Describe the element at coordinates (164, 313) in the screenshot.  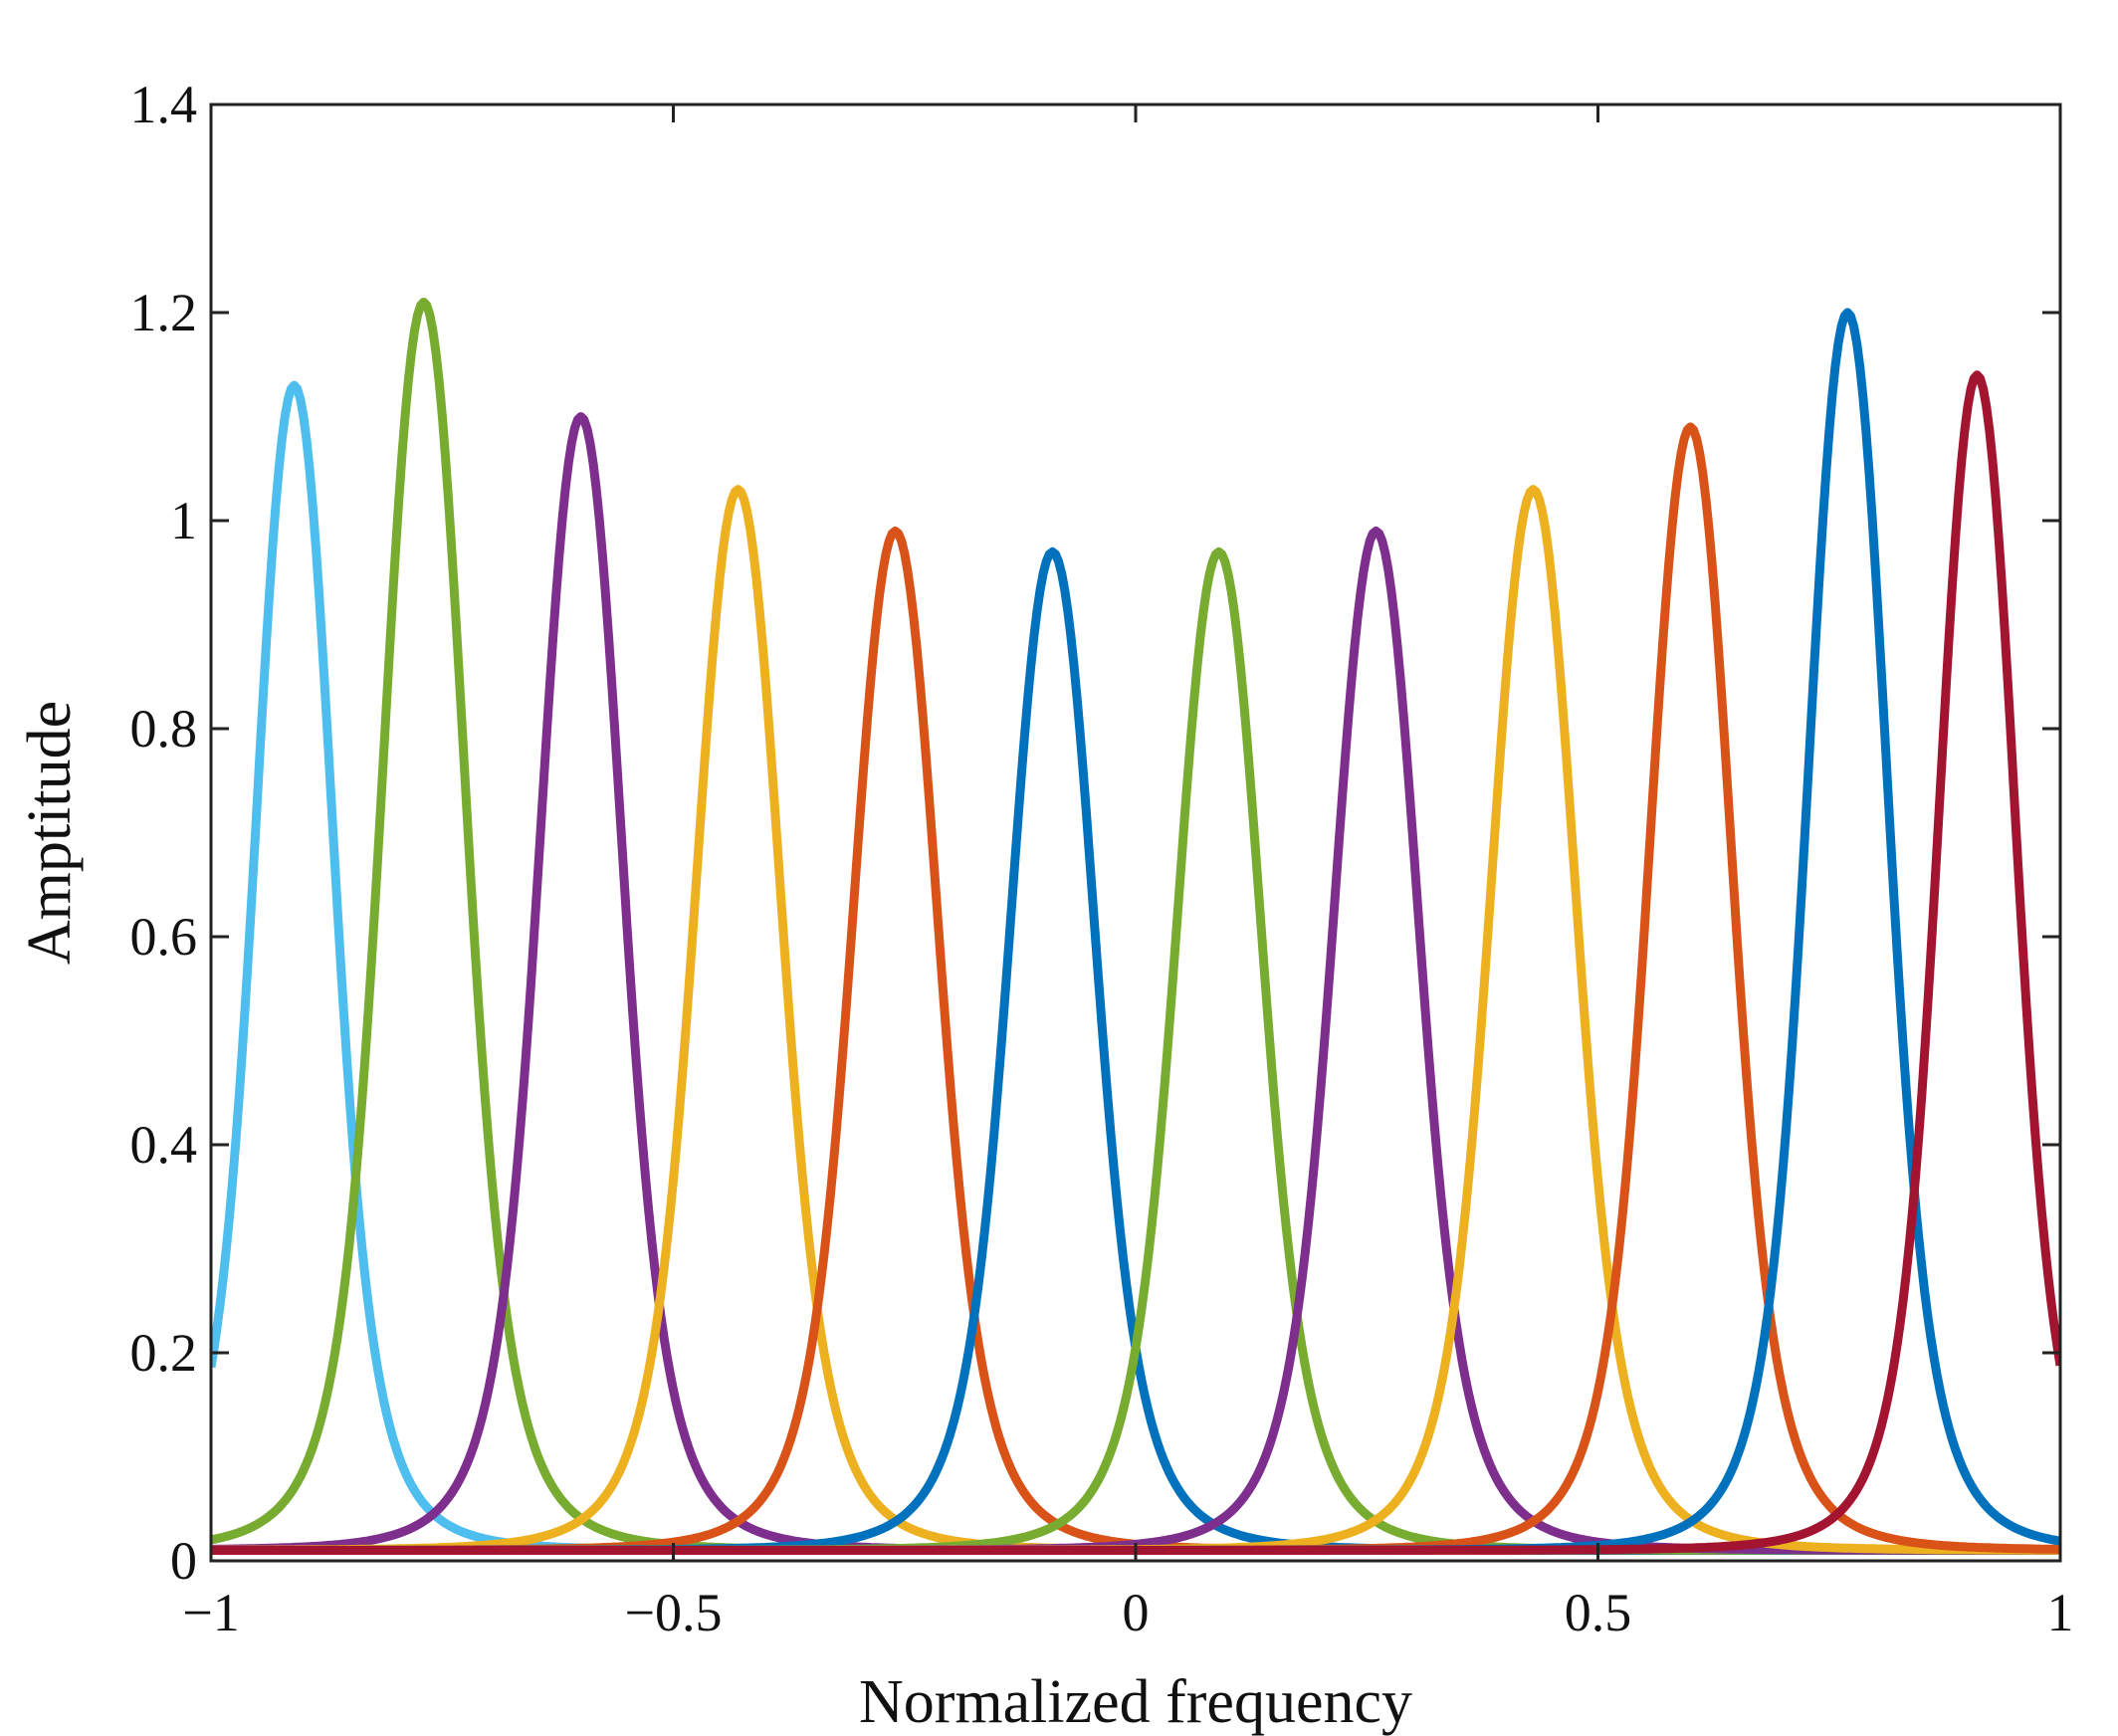
I see `y-tick-label-6: 1.2` at that location.